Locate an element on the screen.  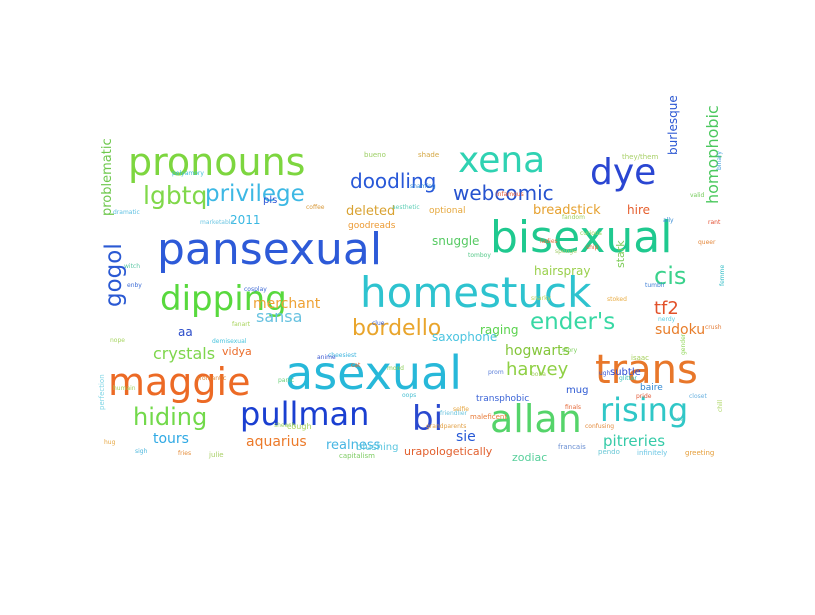
cloud-word: webcomic is located at coordinates (503, 193).